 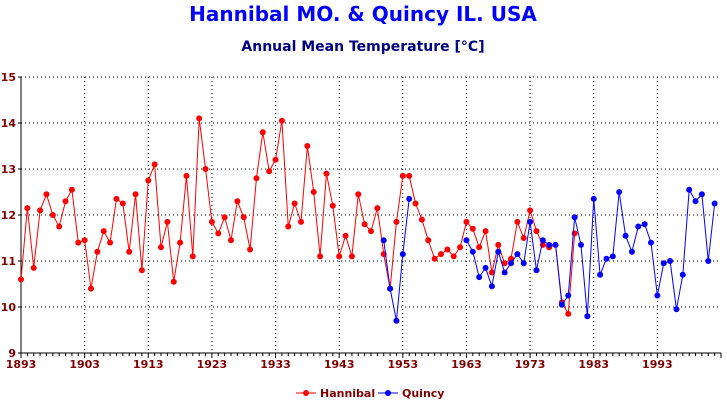 What do you see at coordinates (9, 123) in the screenshot?
I see `y-tick-label: 14` at bounding box center [9, 123].